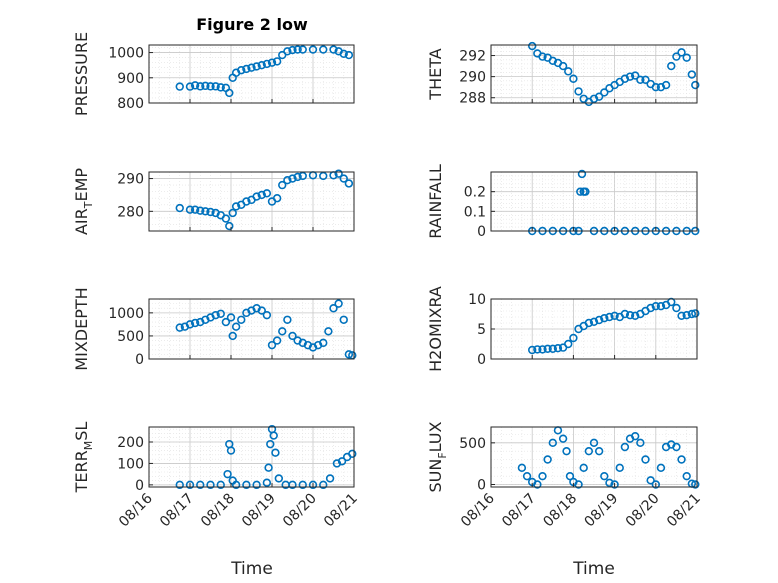 This screenshot has height=583, width=778. What do you see at coordinates (252, 24) in the screenshot?
I see `figure-title: Figure 2 low` at bounding box center [252, 24].